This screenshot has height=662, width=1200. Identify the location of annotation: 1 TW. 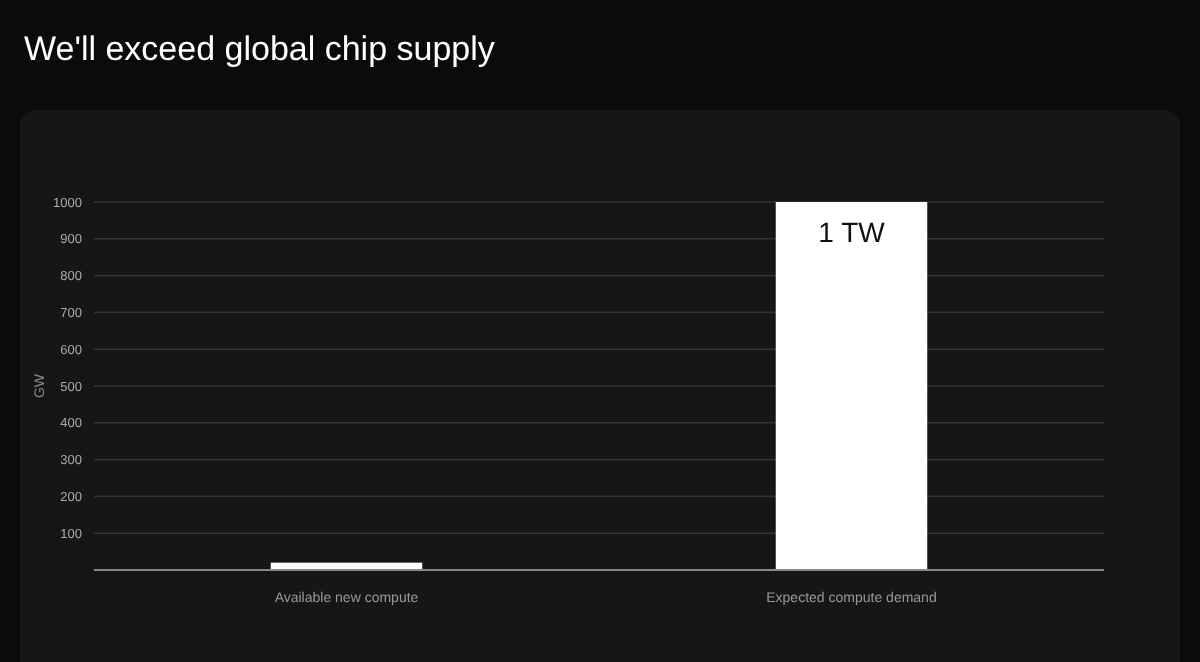
(852, 232).